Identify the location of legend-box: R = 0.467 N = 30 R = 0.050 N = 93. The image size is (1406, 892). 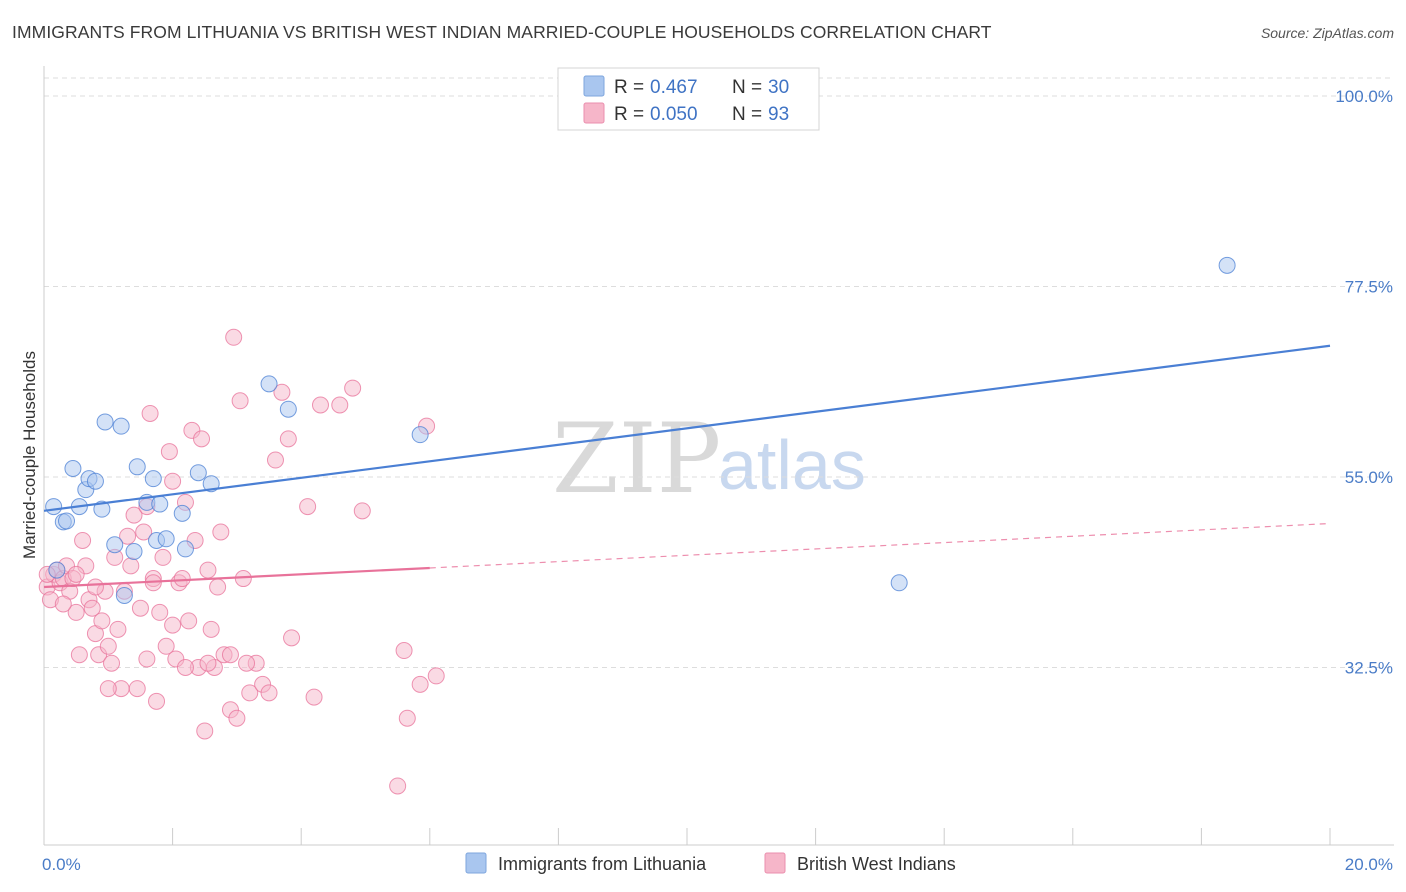
(688, 99).